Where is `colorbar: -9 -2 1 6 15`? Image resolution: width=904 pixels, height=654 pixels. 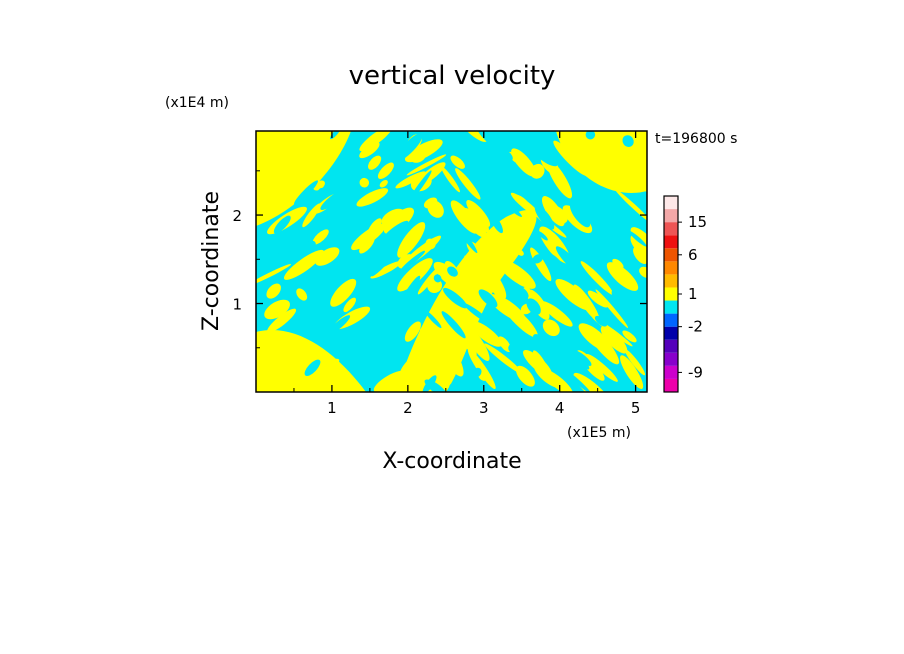 colorbar: -9 -2 1 6 15 is located at coordinates (685, 294).